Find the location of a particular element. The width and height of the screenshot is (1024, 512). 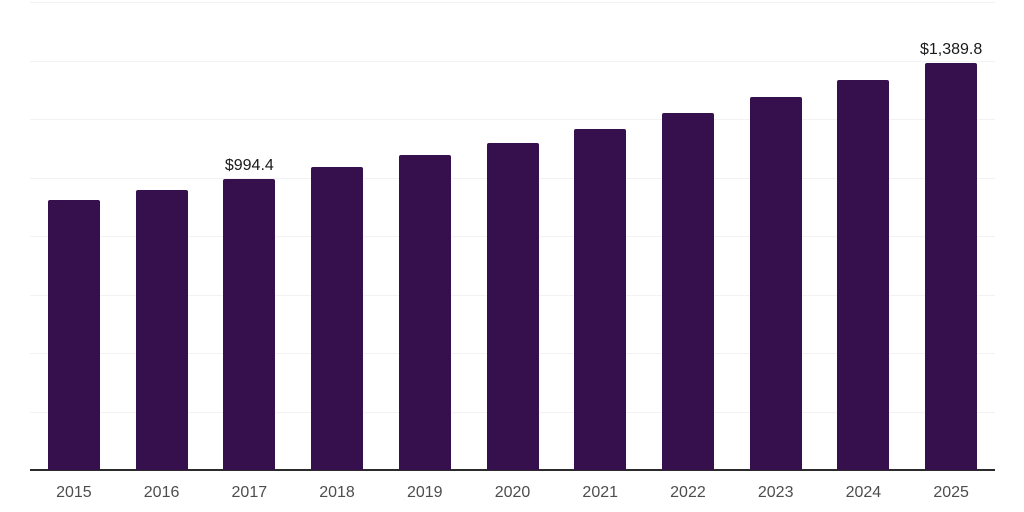

bar-2020 is located at coordinates (512, 306).